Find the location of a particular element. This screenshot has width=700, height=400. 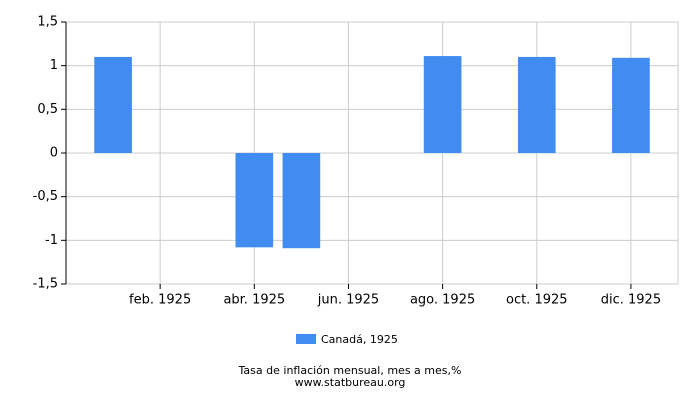

legend-label: Canadá, 1925 is located at coordinates (359, 339).